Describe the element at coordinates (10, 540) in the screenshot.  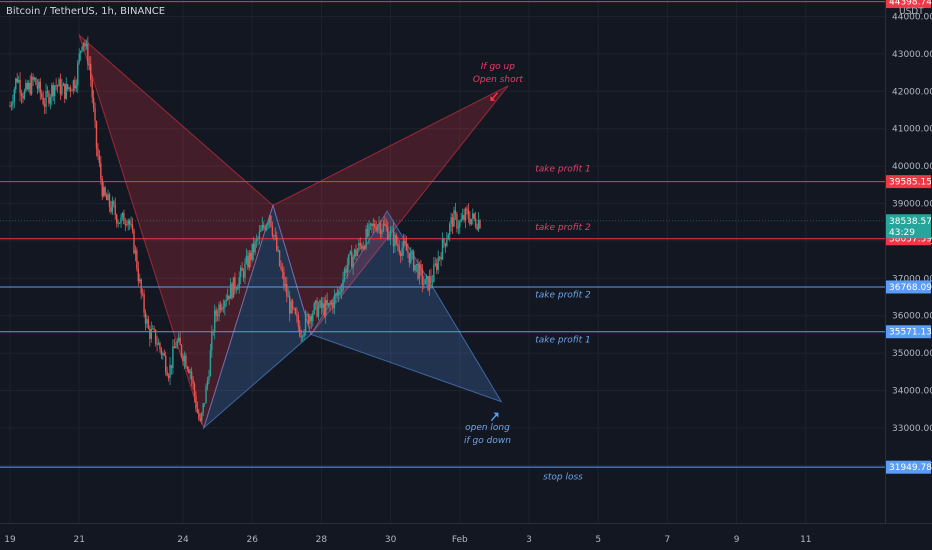
I see `time-tick-label: 19` at that location.